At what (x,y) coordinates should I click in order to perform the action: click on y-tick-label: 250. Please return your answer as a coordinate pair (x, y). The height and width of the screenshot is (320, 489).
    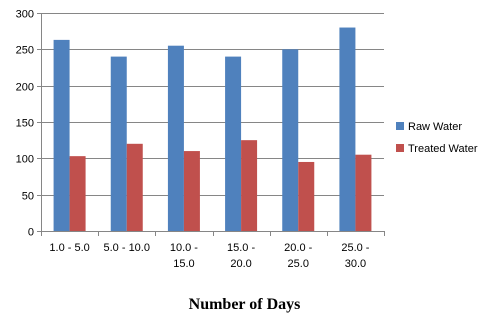
    Looking at the image, I should click on (25, 51).